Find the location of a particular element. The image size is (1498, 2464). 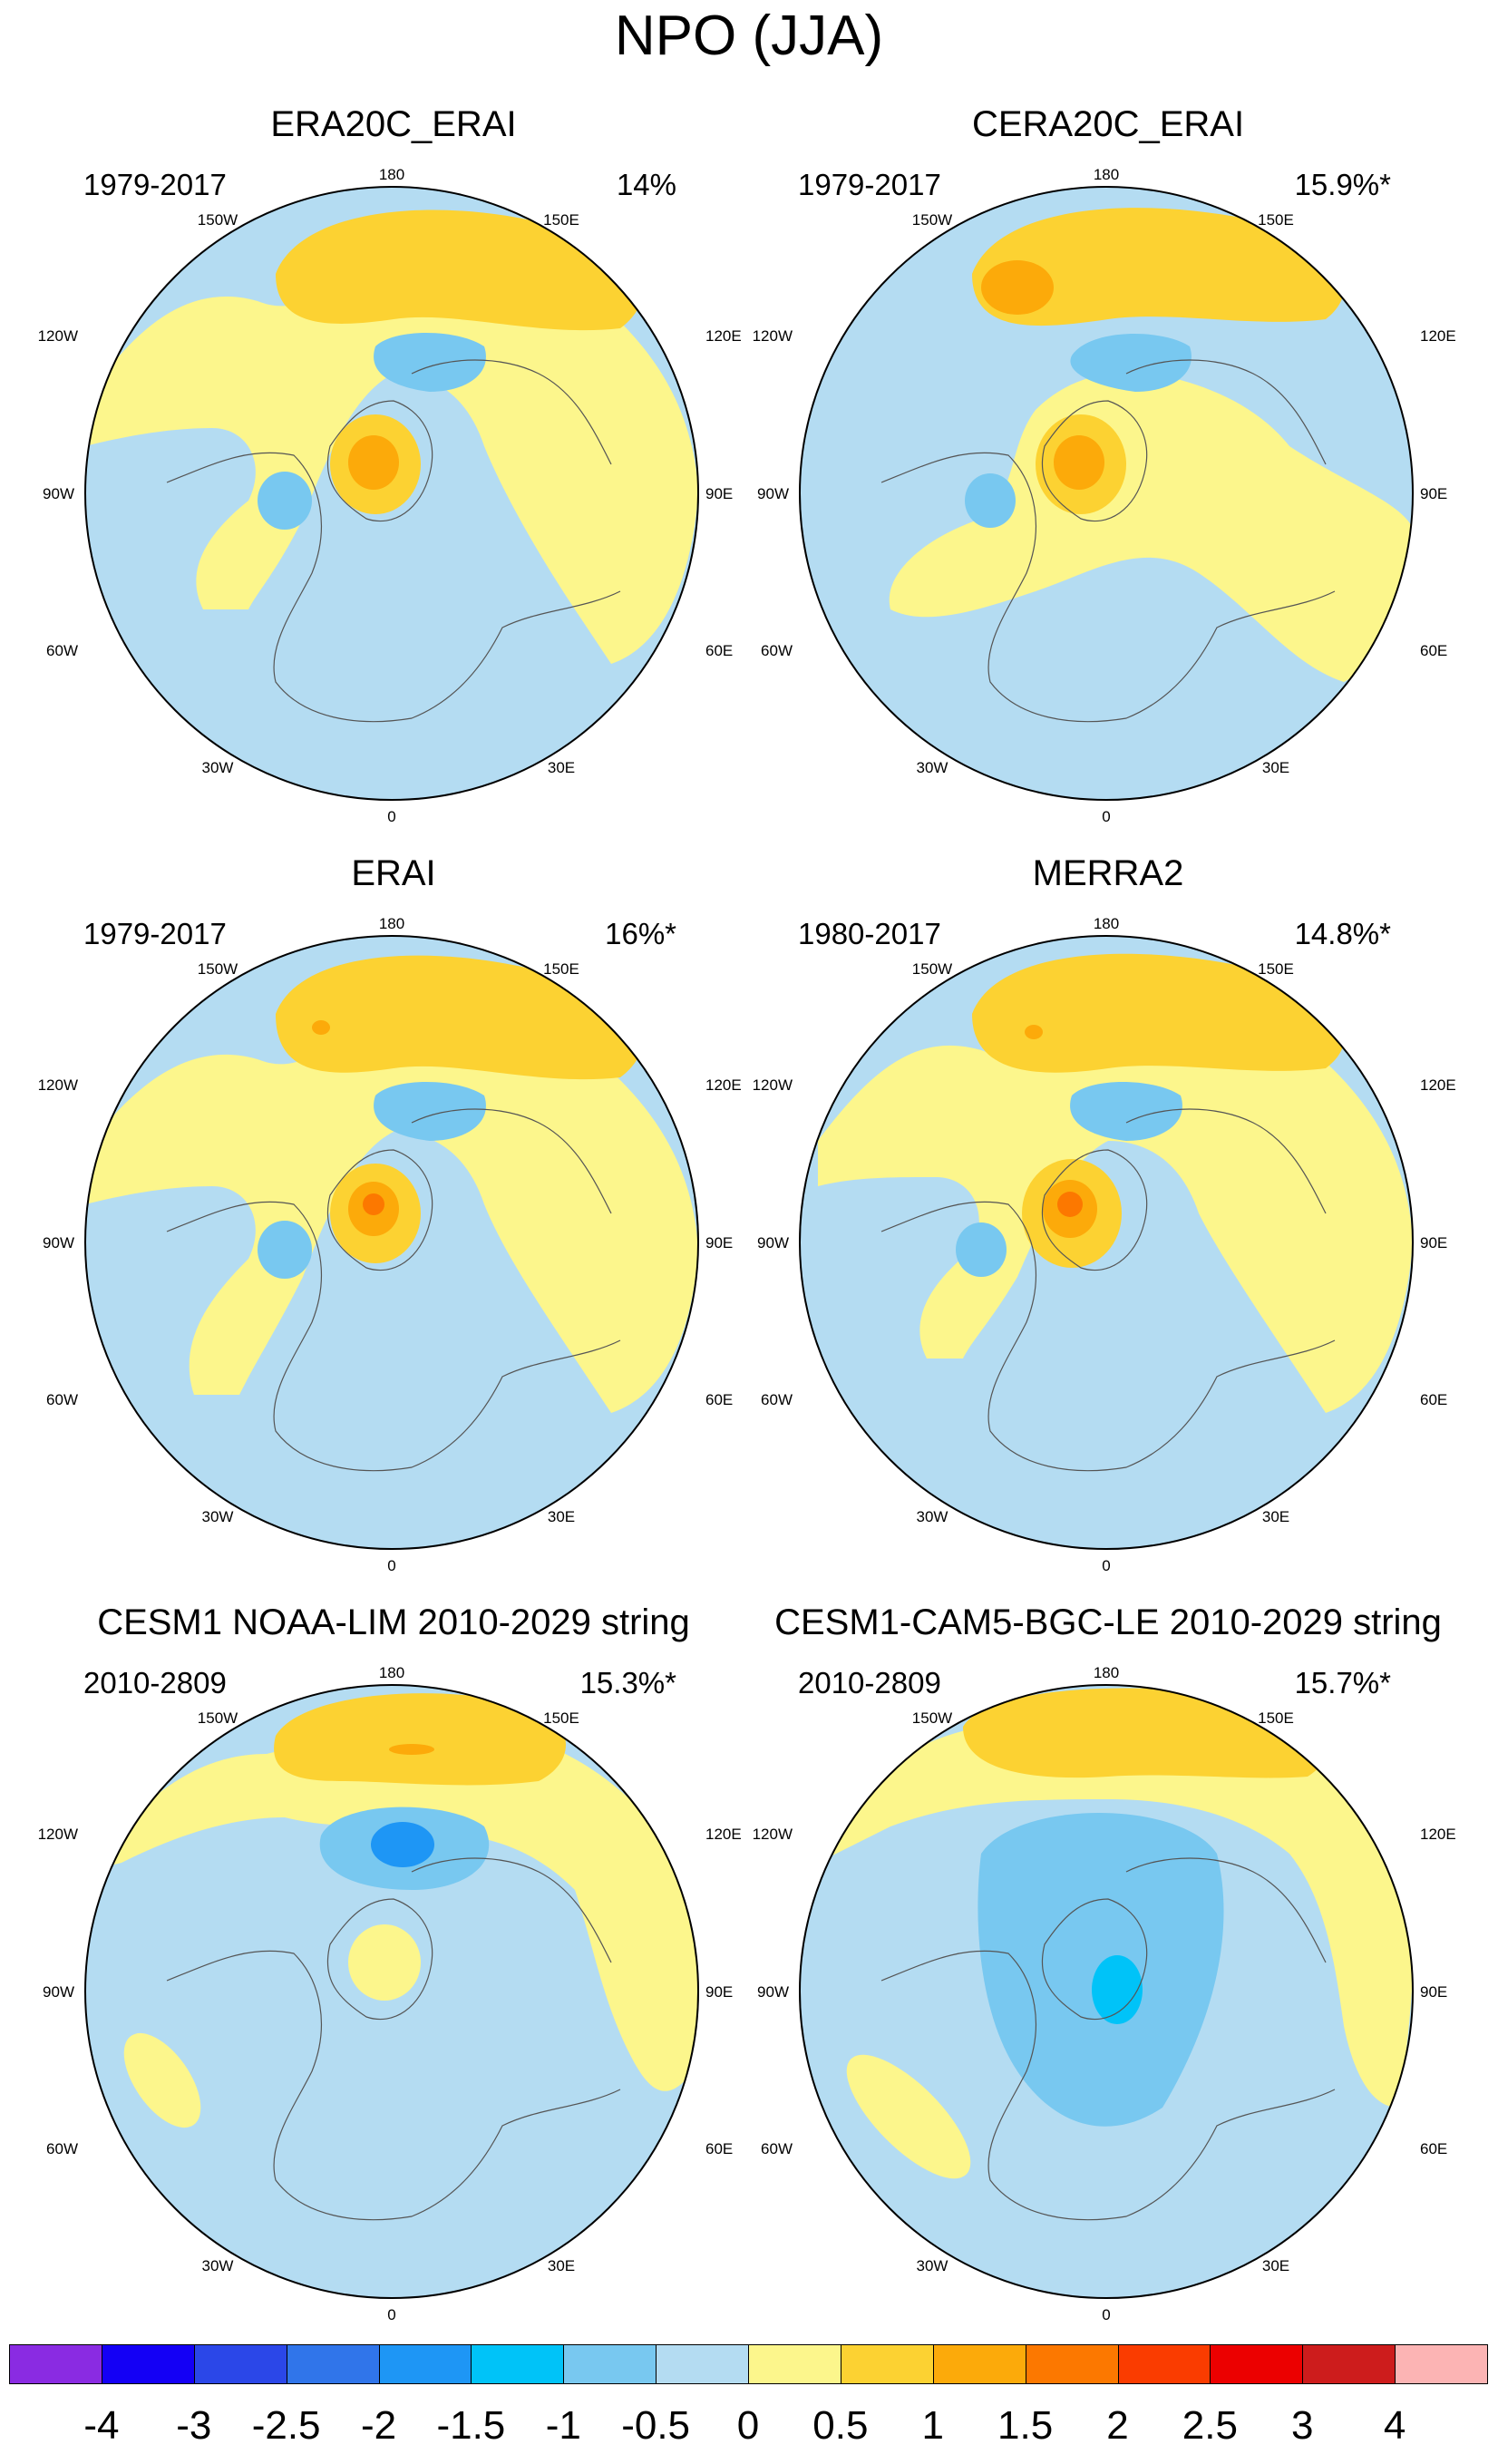

pole-positive-core is located at coordinates (1079, 462).